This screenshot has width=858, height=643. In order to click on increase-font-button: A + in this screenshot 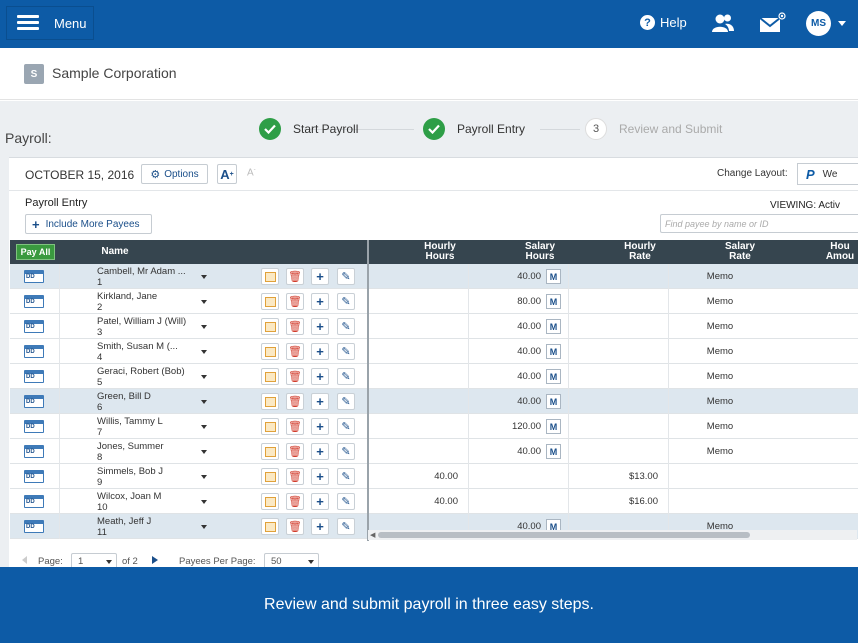, I will do `click(227, 174)`.